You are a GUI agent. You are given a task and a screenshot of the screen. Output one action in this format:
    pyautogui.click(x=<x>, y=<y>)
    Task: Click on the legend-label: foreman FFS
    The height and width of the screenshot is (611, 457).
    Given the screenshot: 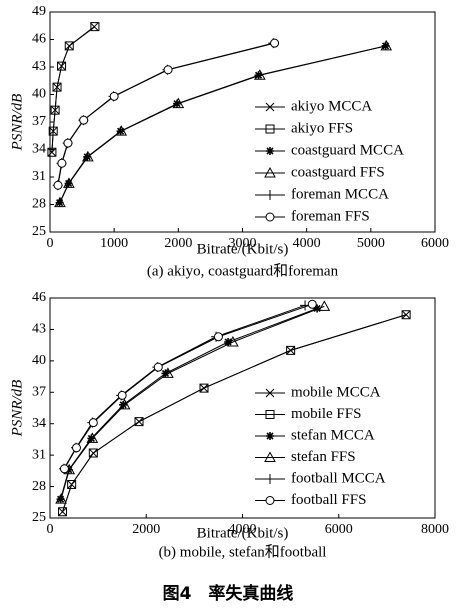 What is the action you would take?
    pyautogui.click(x=330, y=216)
    